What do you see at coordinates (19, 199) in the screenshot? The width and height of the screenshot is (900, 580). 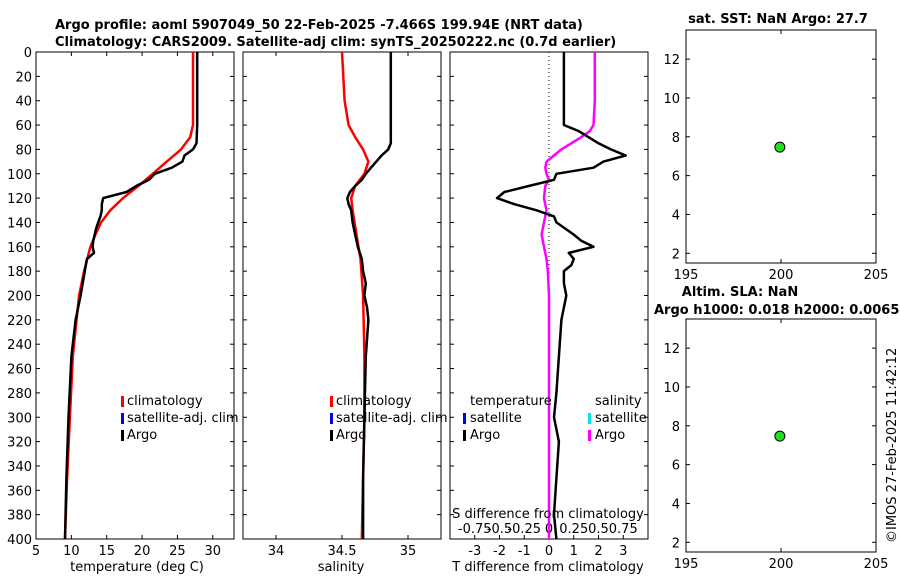 I see `y-tick-label: 120` at bounding box center [19, 199].